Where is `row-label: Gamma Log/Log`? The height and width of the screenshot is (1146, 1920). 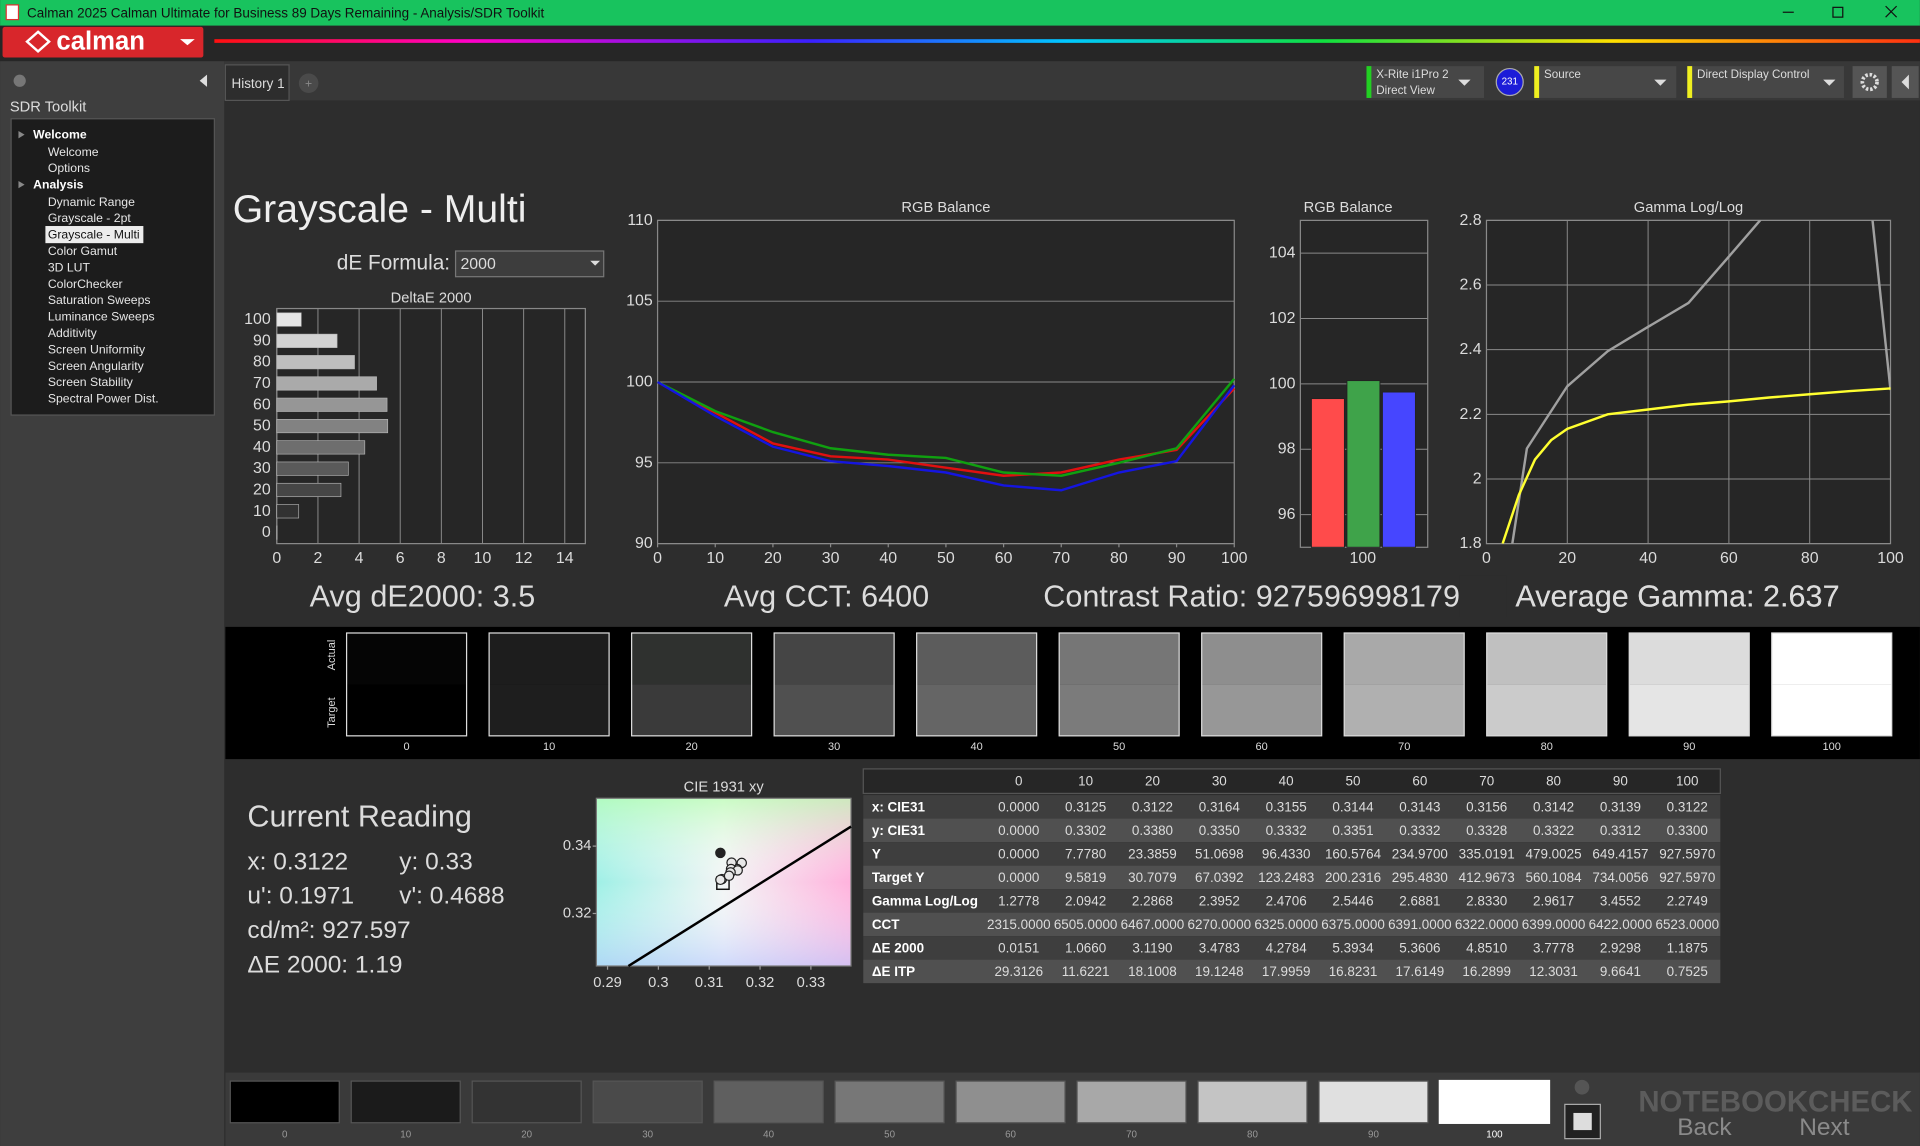 row-label: Gamma Log/Log is located at coordinates (925, 900).